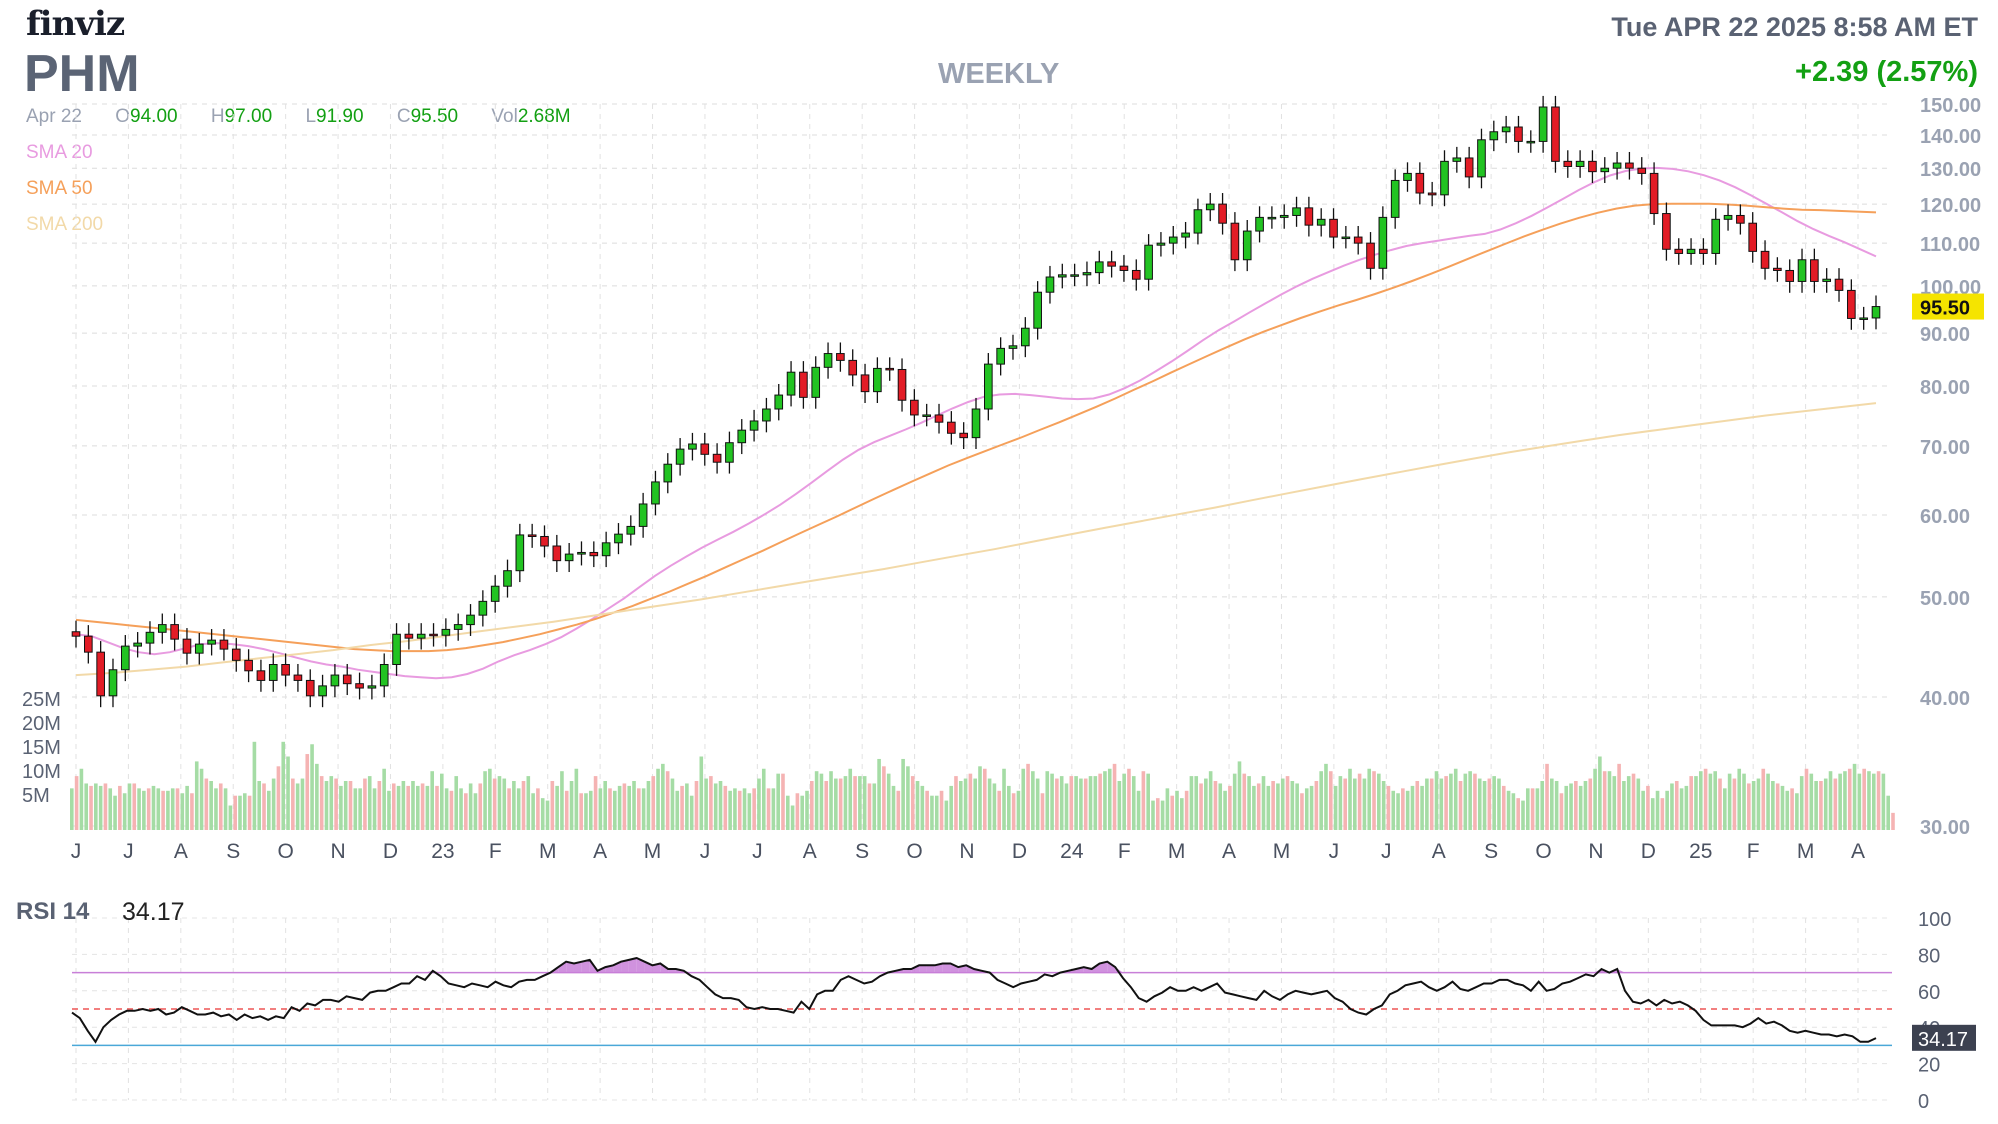 This screenshot has height=1124, width=1998. I want to click on close-label: C, so click(403, 116).